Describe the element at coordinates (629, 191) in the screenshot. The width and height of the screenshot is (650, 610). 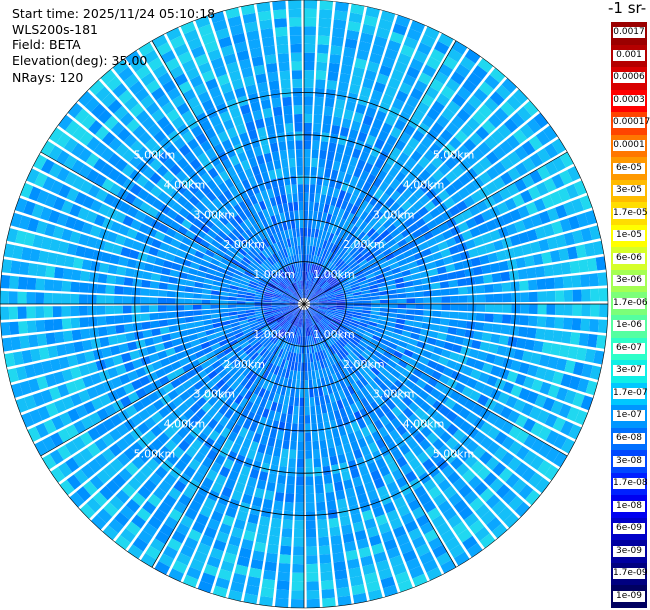
I see `colorbar-tick-label: 3e-05` at that location.